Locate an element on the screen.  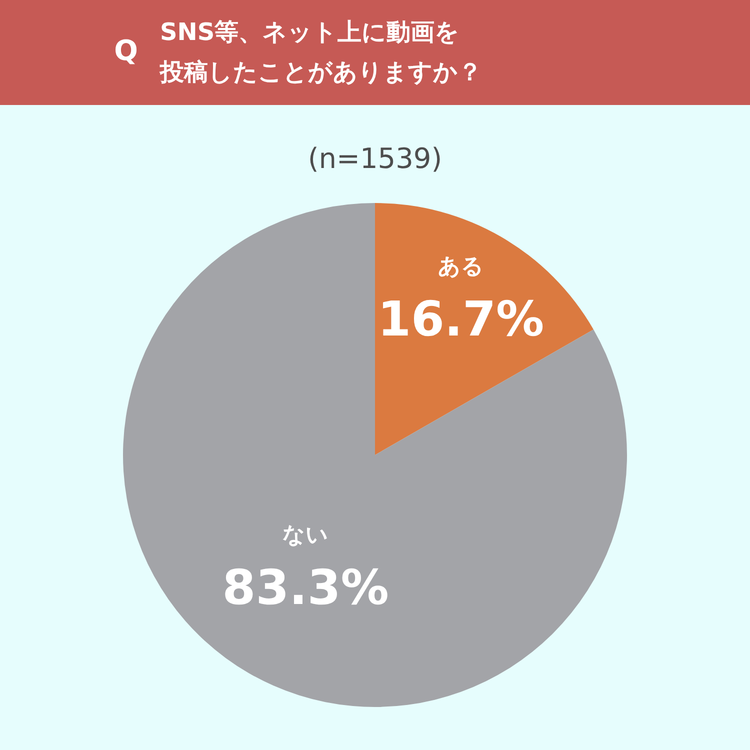
chart-title: SNS等、ネット上に動画を投稿したことがありますか？ is located at coordinates (320, 52).